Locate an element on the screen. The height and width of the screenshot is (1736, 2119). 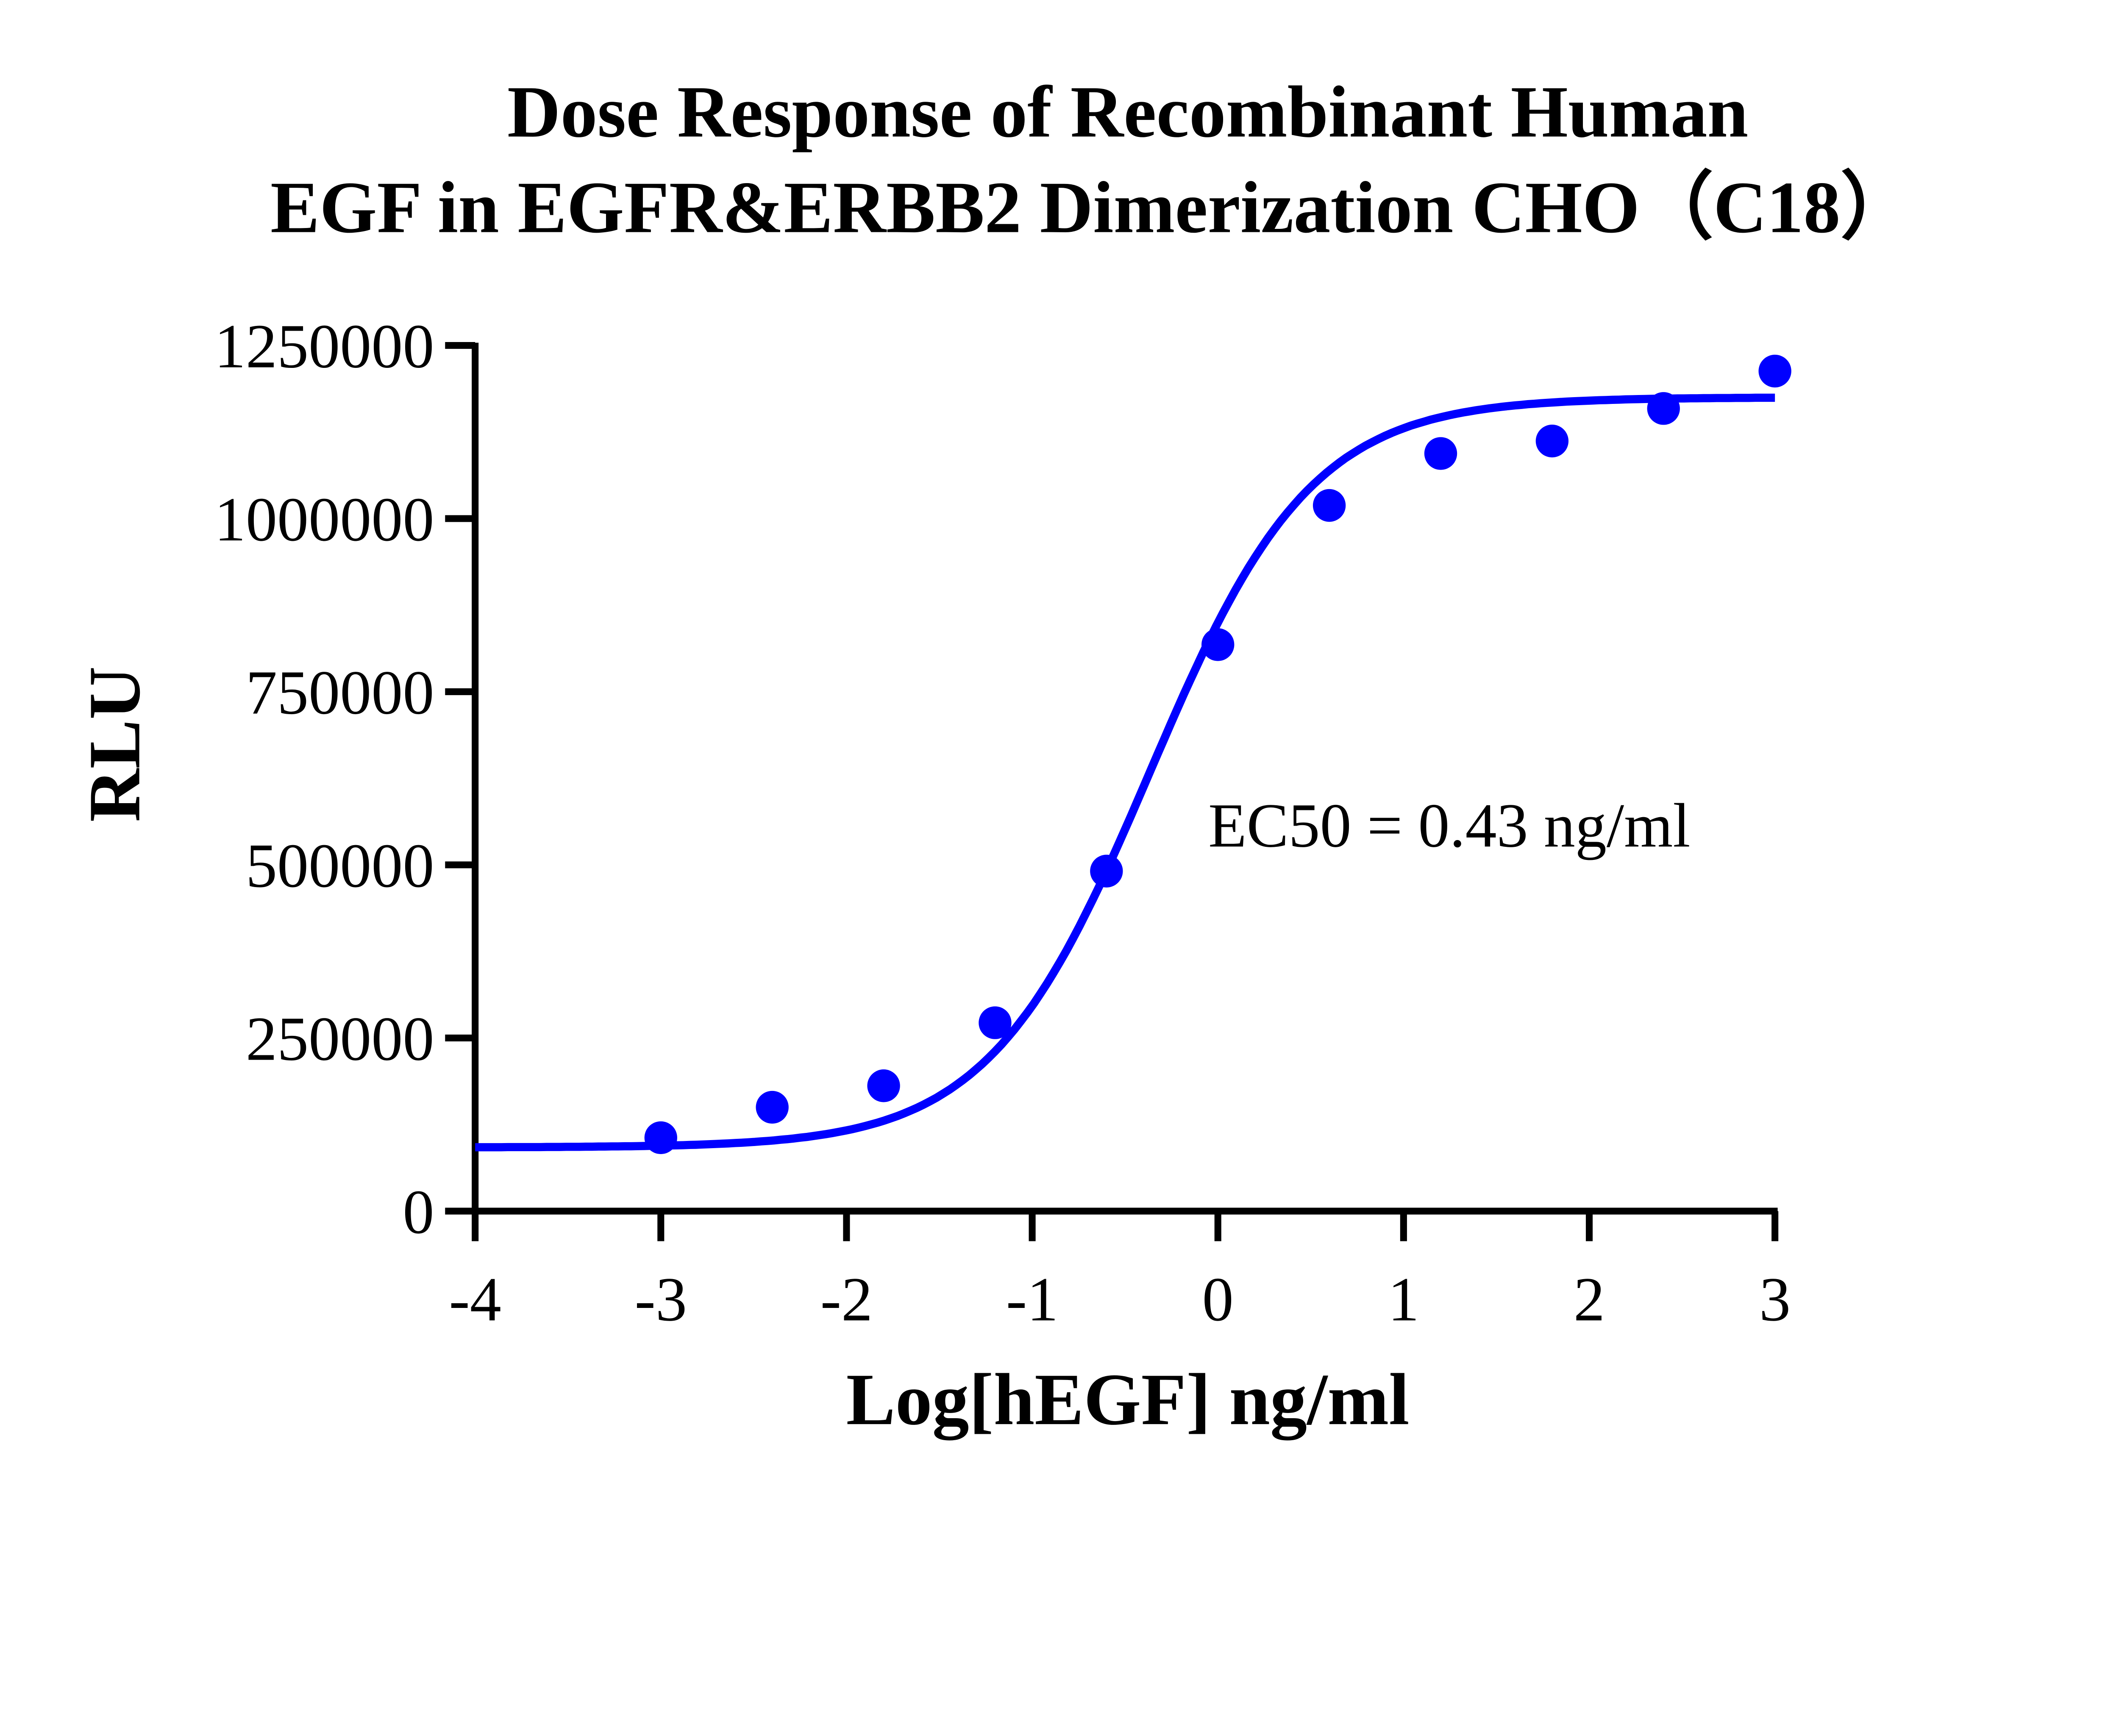
x-tick-label: 0 is located at coordinates (1218, 1299).